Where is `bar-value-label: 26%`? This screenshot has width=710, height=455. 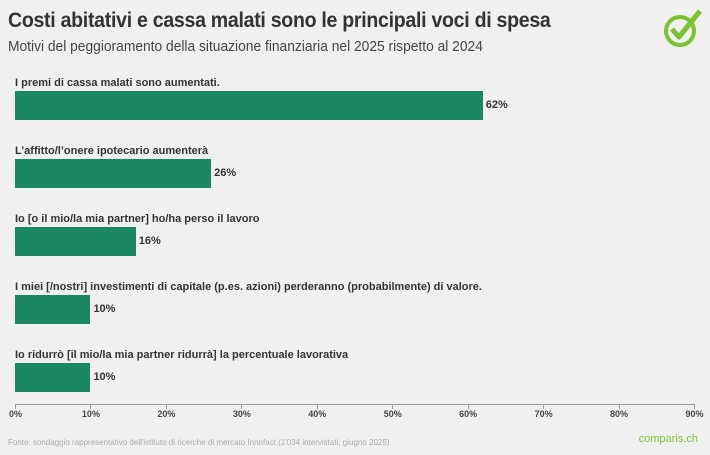 bar-value-label: 26% is located at coordinates (225, 173).